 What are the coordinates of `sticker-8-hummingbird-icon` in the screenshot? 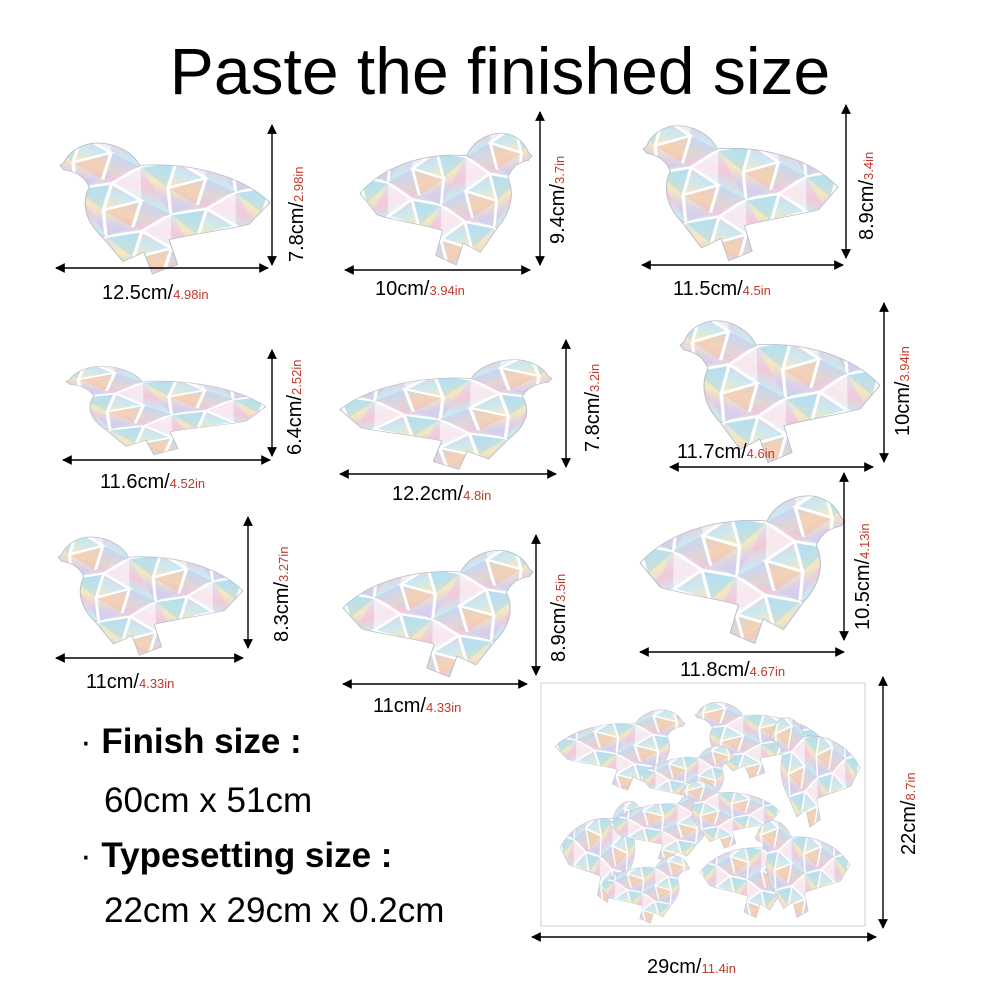 It's located at (438, 613).